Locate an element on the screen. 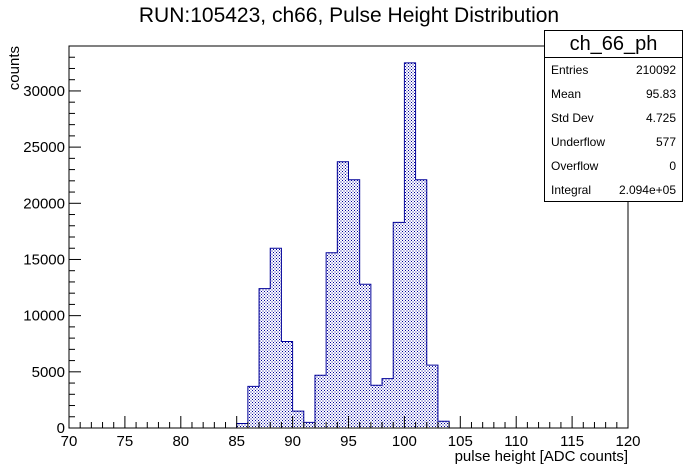 This screenshot has width=698, height=476. y-tick-label: 30000 is located at coordinates (44, 91).